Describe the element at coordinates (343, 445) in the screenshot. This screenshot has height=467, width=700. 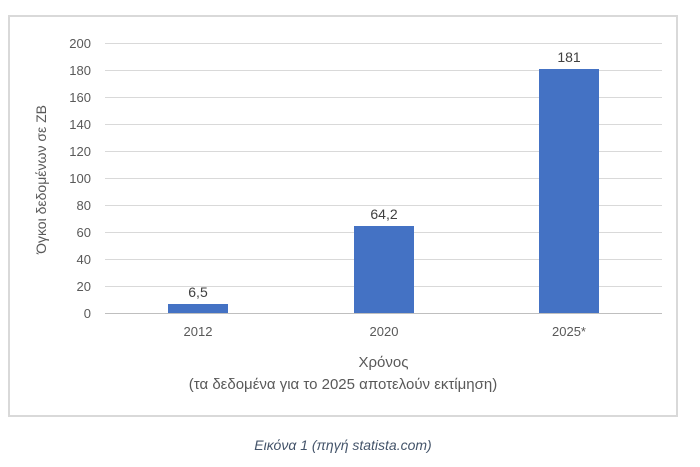
I see `figure-caption: Εικόνα 1 (πηγή statista.com)` at that location.